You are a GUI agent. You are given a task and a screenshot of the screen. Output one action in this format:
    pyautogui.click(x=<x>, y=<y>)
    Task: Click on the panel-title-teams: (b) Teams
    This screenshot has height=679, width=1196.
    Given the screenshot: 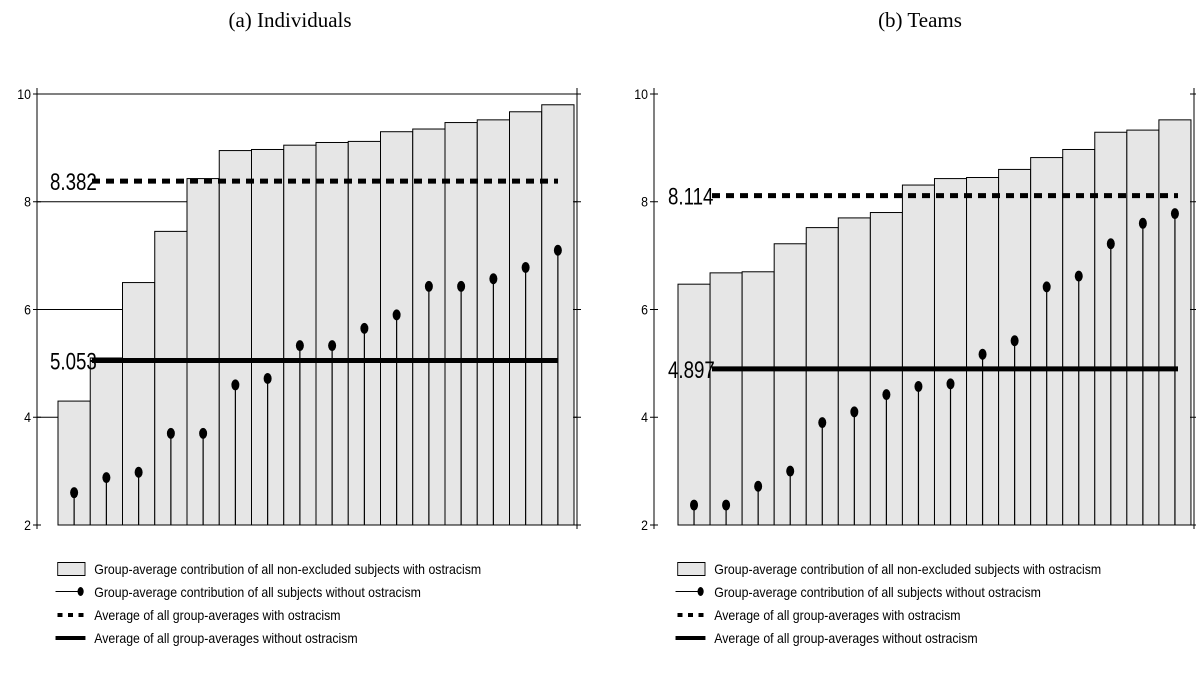 What is the action you would take?
    pyautogui.click(x=920, y=20)
    